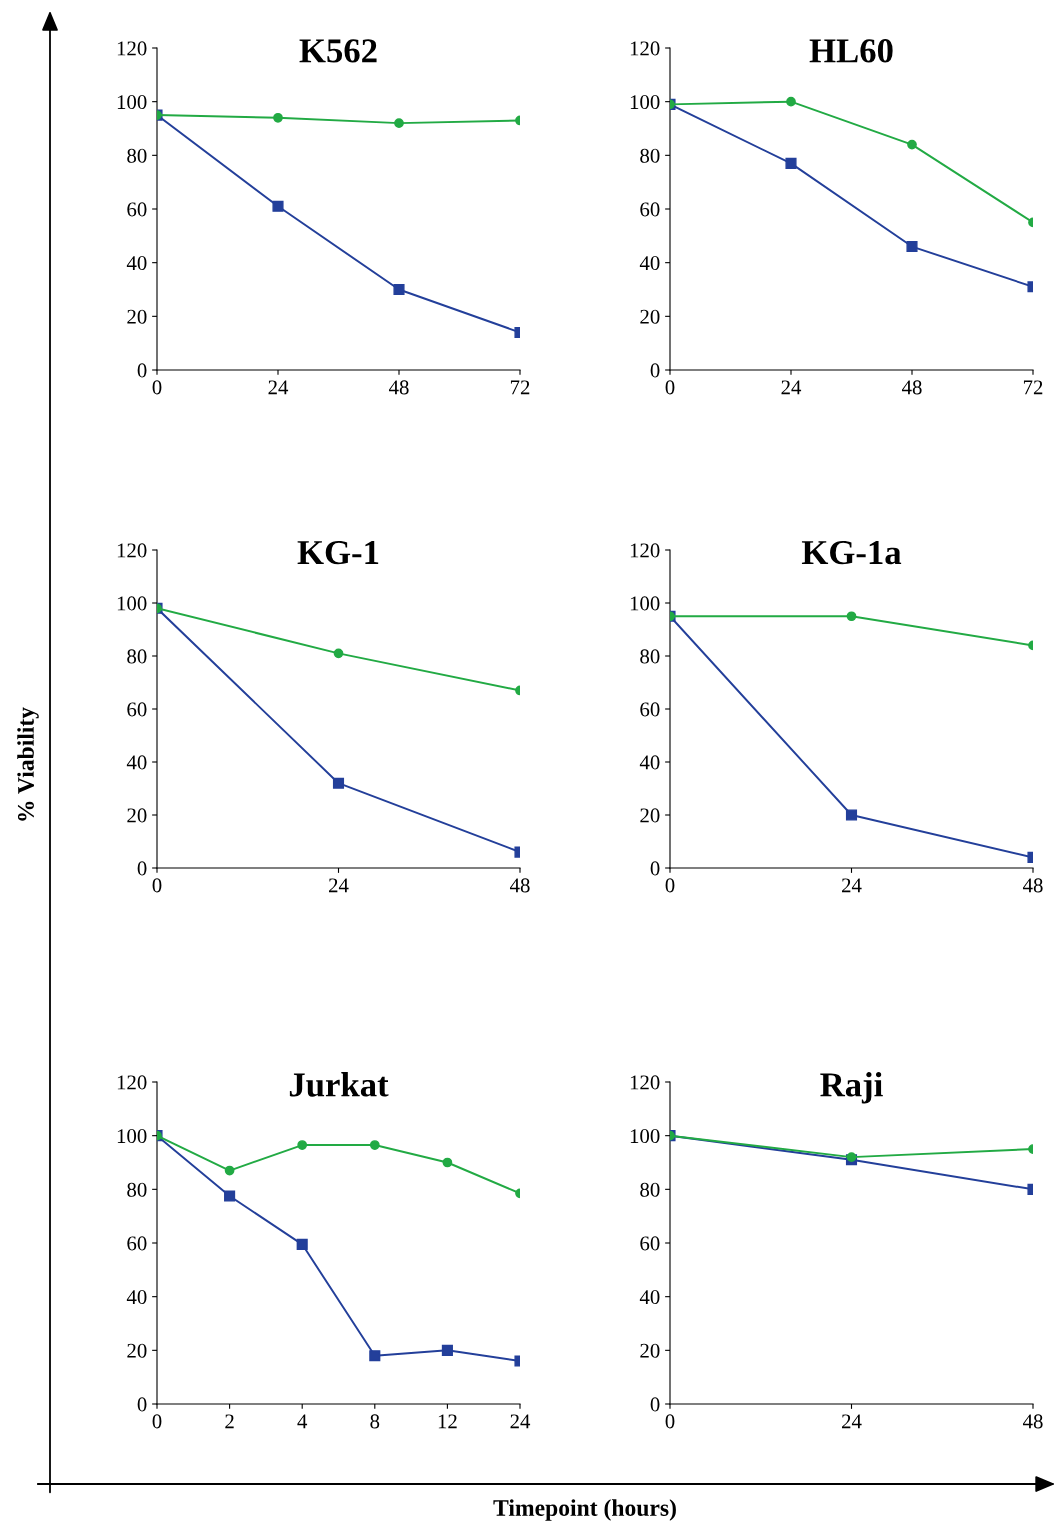 The image size is (1061, 1530). Describe the element at coordinates (339, 1084) in the screenshot. I see `chart-title: Jurkat` at that location.